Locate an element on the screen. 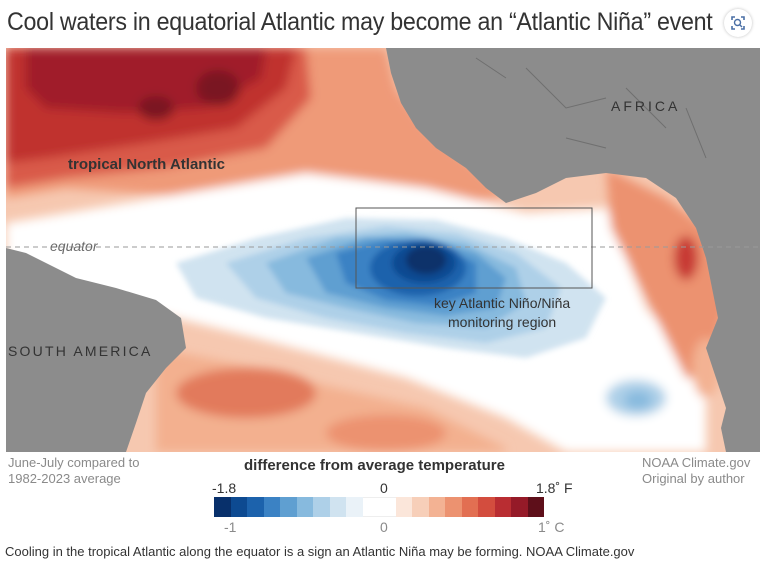 The height and width of the screenshot is (563, 778). comparison-note-line2: 1982-2023 average is located at coordinates (64, 478).